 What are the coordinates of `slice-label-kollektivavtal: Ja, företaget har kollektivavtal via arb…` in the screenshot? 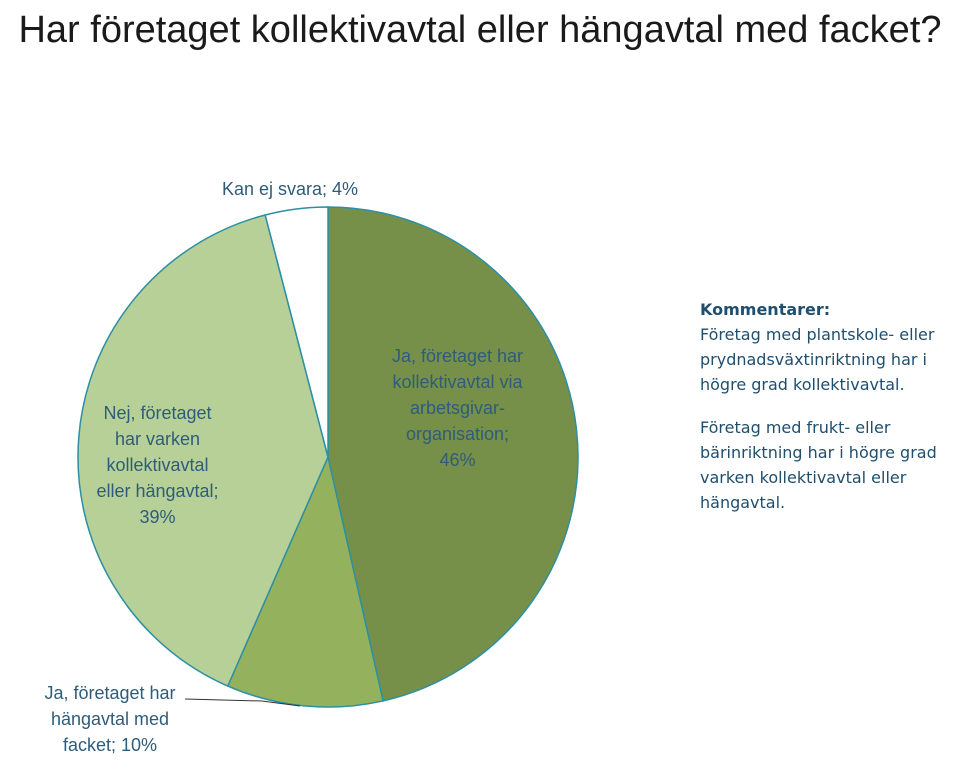 It's located at (457, 408).